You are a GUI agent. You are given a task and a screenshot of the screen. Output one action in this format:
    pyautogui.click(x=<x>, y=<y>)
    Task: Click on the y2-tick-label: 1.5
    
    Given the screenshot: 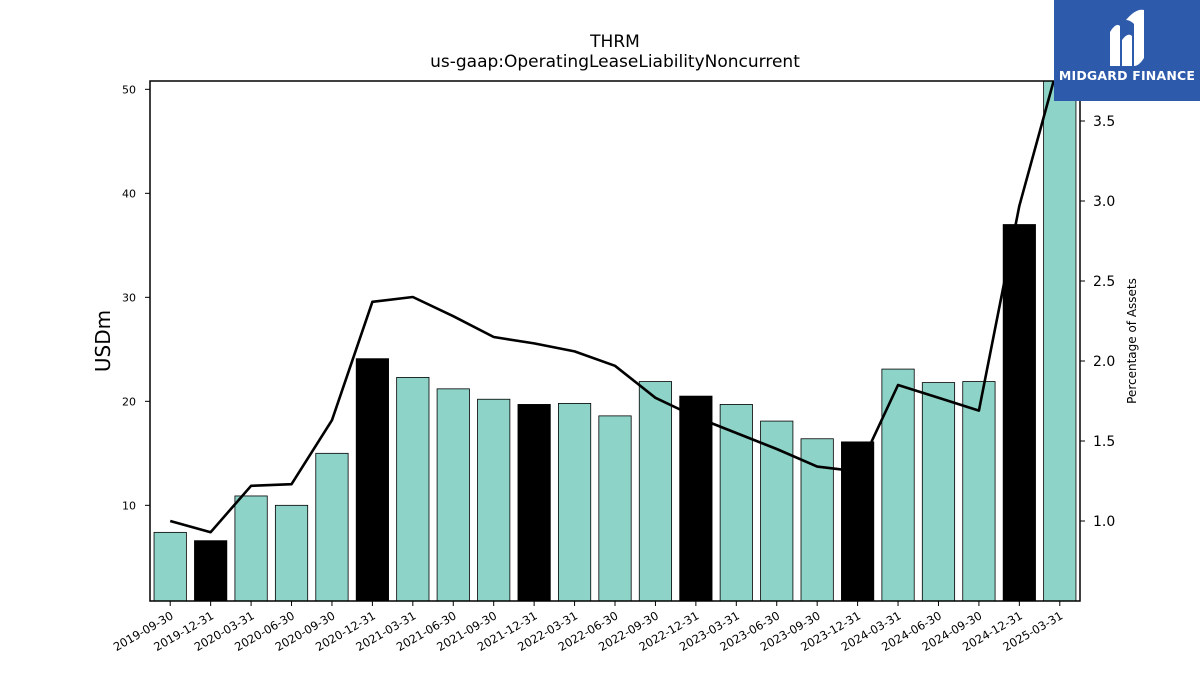 What is the action you would take?
    pyautogui.click(x=1104, y=442)
    